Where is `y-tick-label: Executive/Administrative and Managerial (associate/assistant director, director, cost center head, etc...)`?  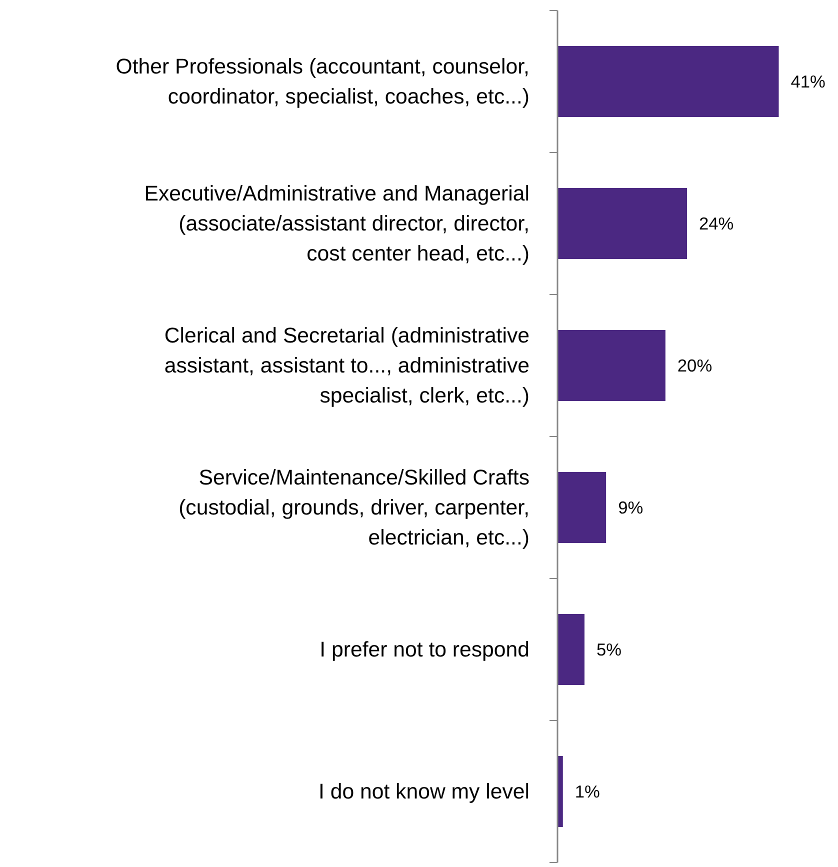 y-tick-label: Executive/Administrative and Managerial (associate/assistant director, director, cost center head, etc...) is located at coordinates (337, 224).